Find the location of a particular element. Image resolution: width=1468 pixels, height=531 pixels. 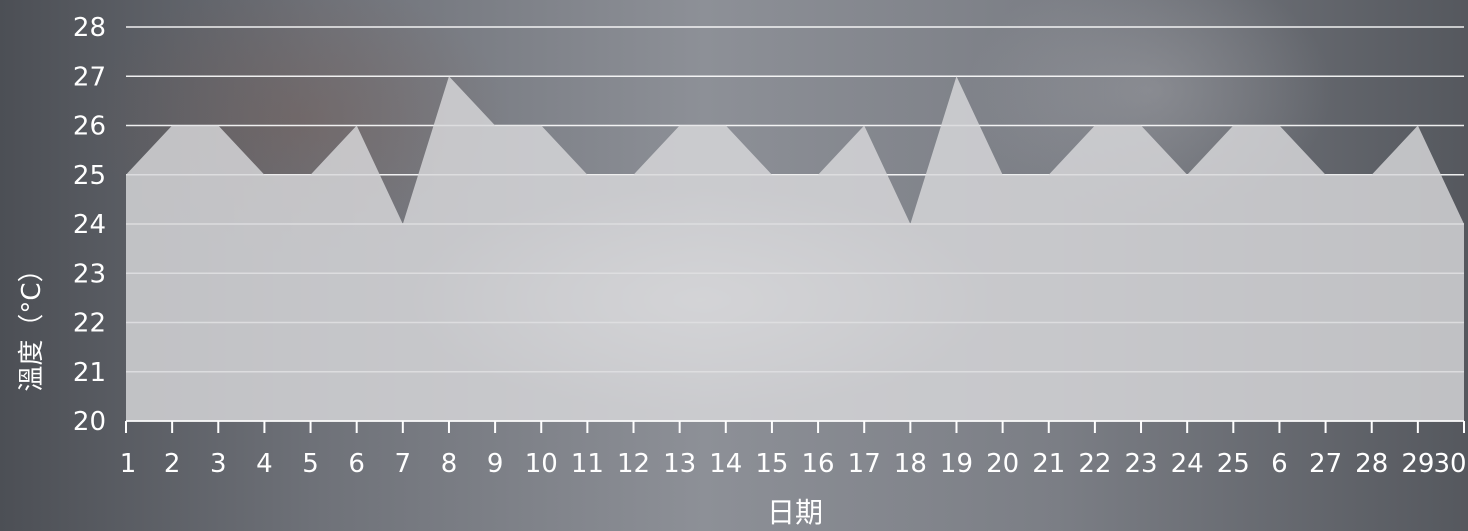

x-tick-label: 10 is located at coordinates (541, 464).